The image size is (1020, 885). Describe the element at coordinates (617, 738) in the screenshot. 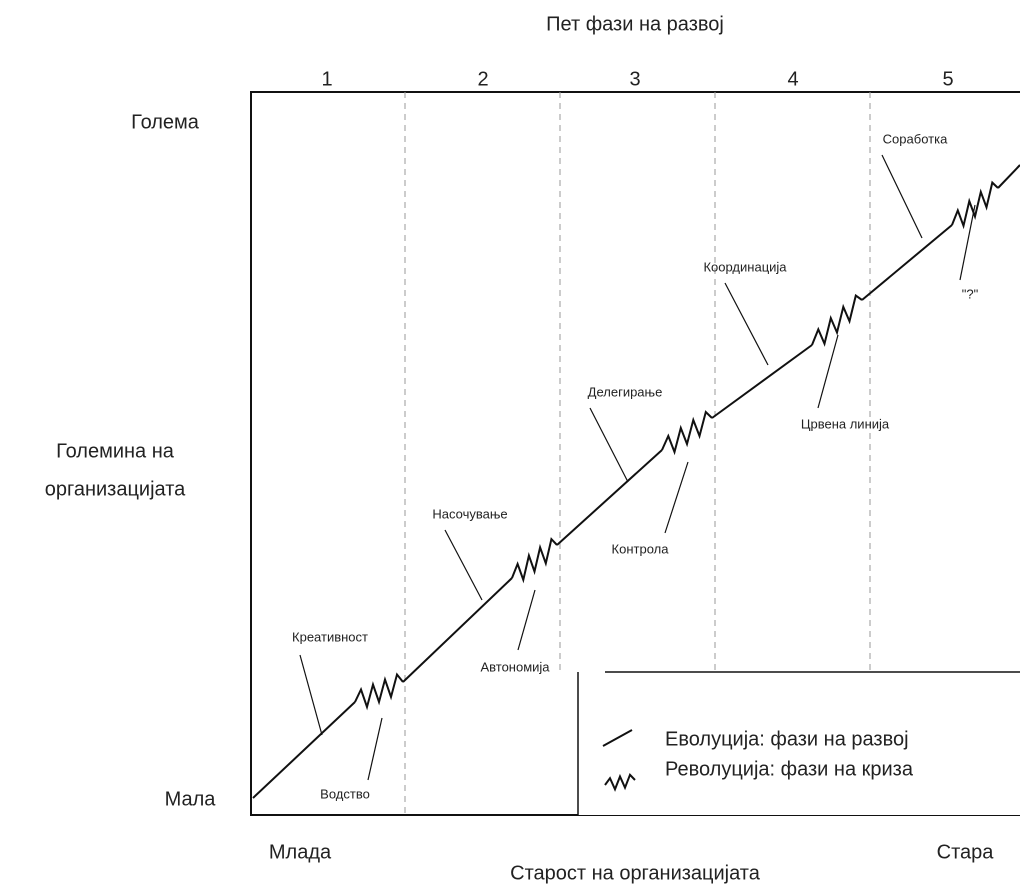

I see `legend-evolution-symbol` at that location.